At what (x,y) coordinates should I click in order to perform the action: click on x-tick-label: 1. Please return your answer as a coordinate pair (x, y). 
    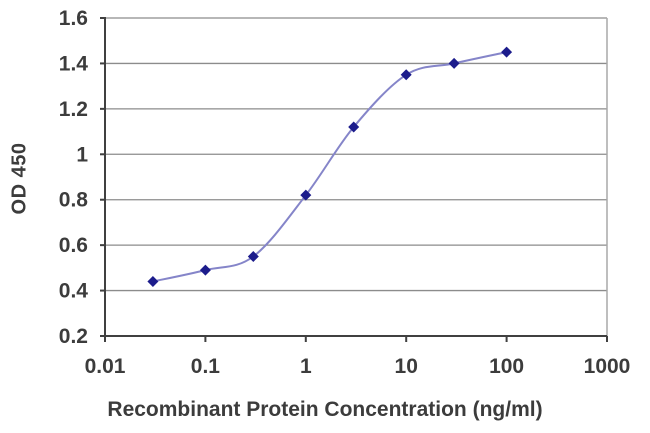
    Looking at the image, I should click on (306, 366).